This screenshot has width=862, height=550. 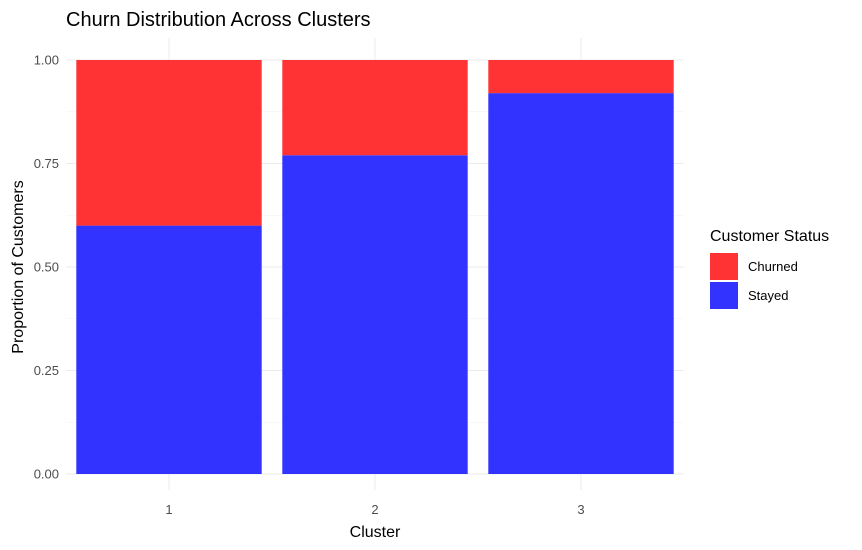 What do you see at coordinates (724, 295) in the screenshot?
I see `legend-key-stayed` at bounding box center [724, 295].